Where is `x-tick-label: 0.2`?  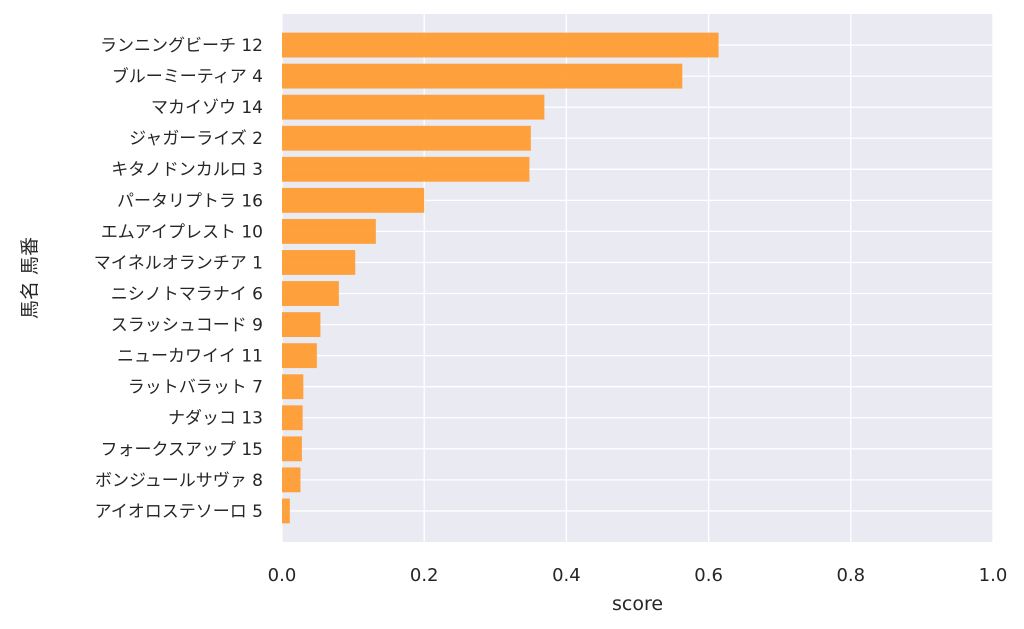
x-tick-label: 0.2 is located at coordinates (424, 575).